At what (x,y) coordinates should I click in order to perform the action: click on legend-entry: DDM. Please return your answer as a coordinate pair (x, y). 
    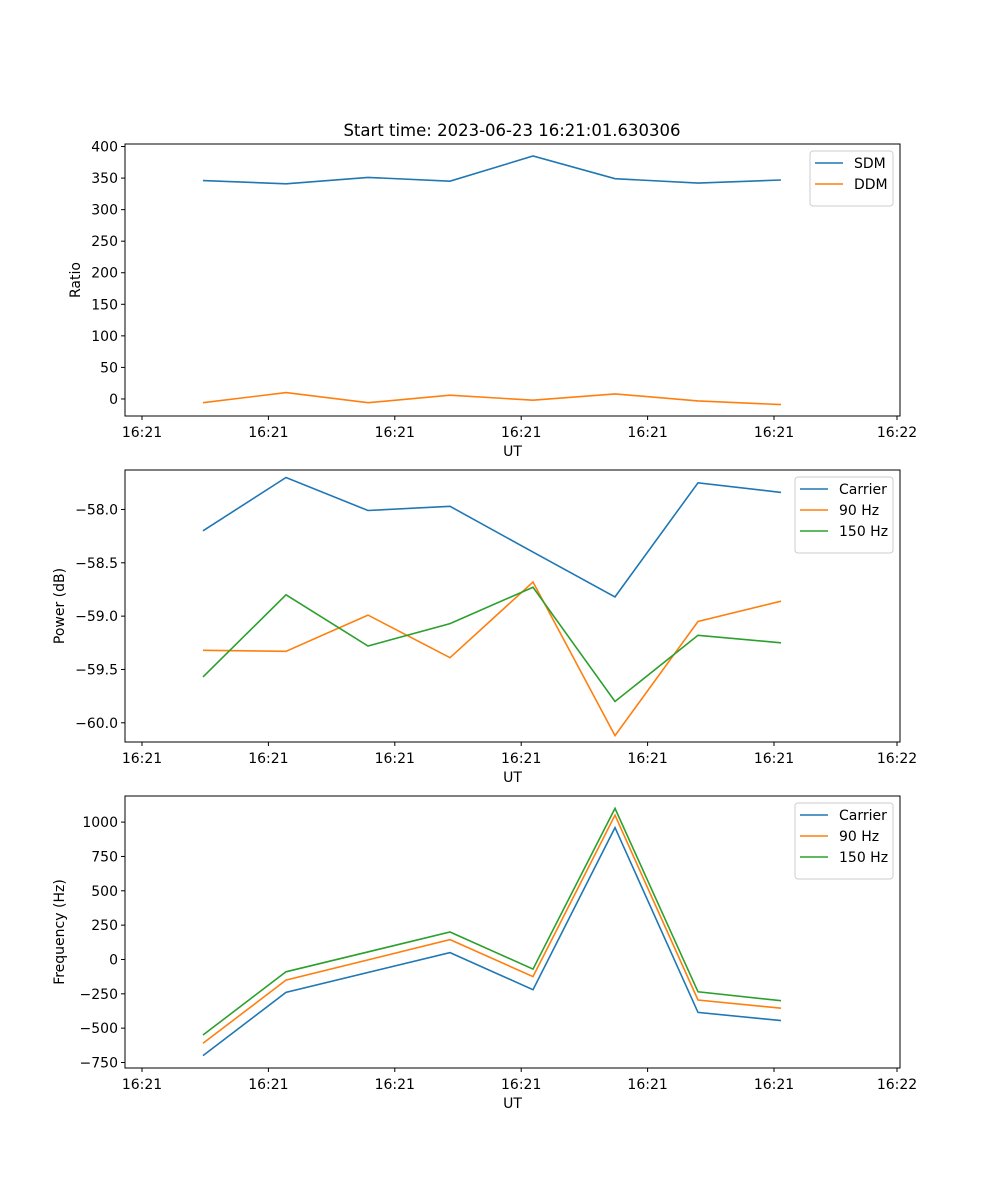
    Looking at the image, I should click on (871, 185).